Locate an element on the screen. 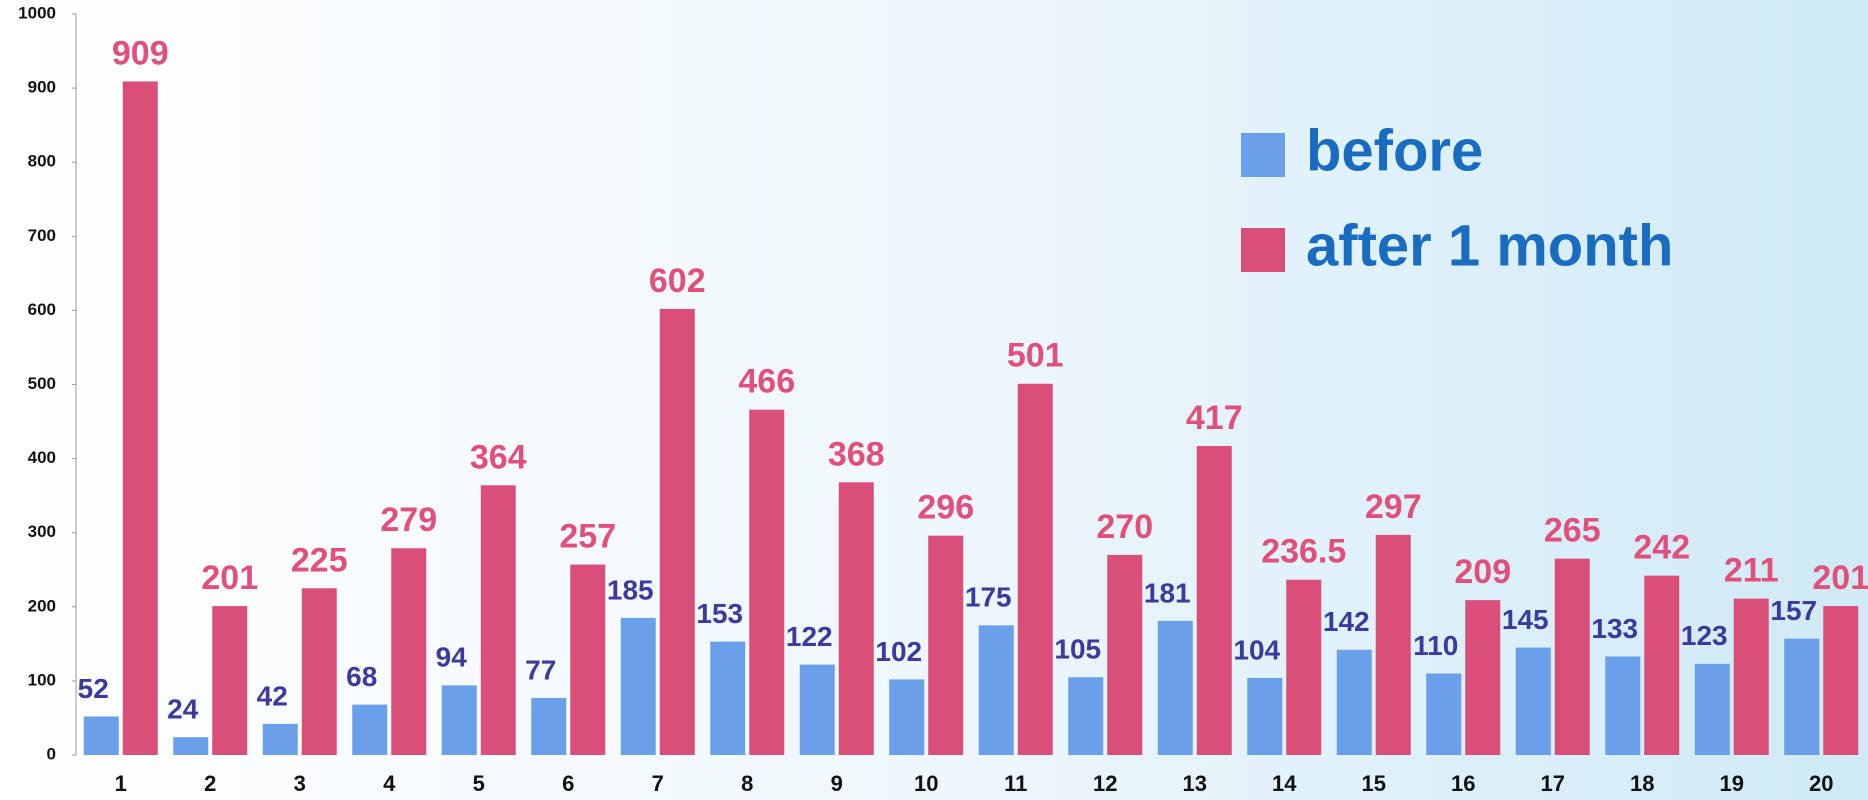  x-tick-label: 4 is located at coordinates (389, 783).